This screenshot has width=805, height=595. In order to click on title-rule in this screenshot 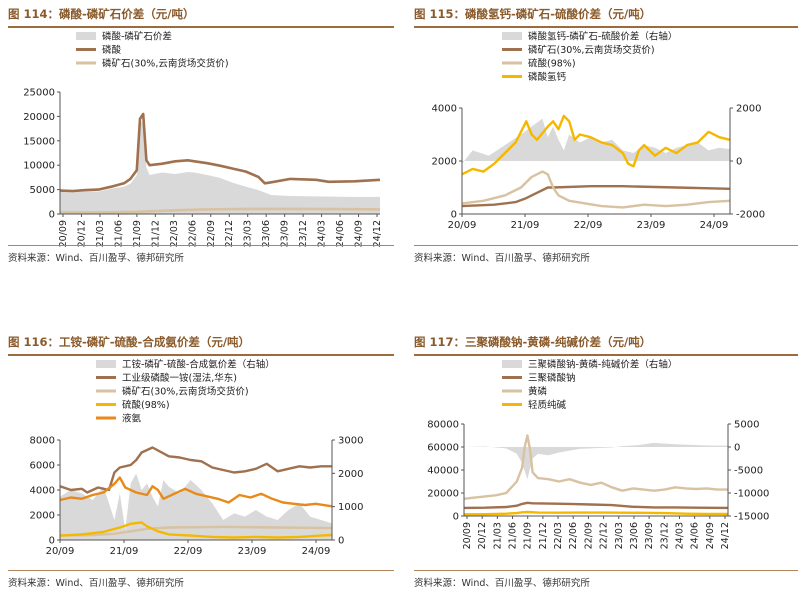, I will do `click(606, 355)`.